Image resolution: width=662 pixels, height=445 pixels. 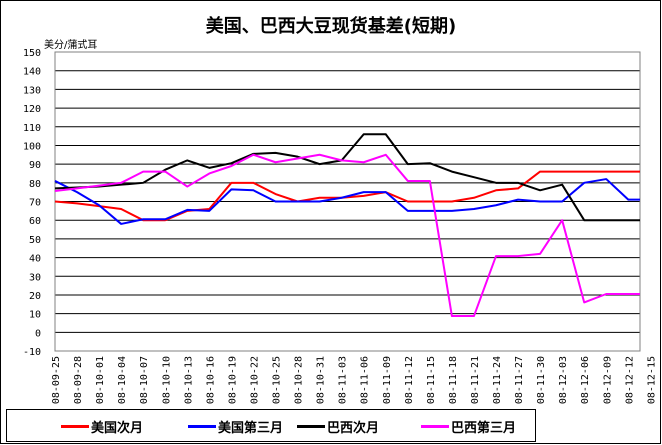 I want to click on x-tick-label: 08-11-06, so click(x=365, y=380).